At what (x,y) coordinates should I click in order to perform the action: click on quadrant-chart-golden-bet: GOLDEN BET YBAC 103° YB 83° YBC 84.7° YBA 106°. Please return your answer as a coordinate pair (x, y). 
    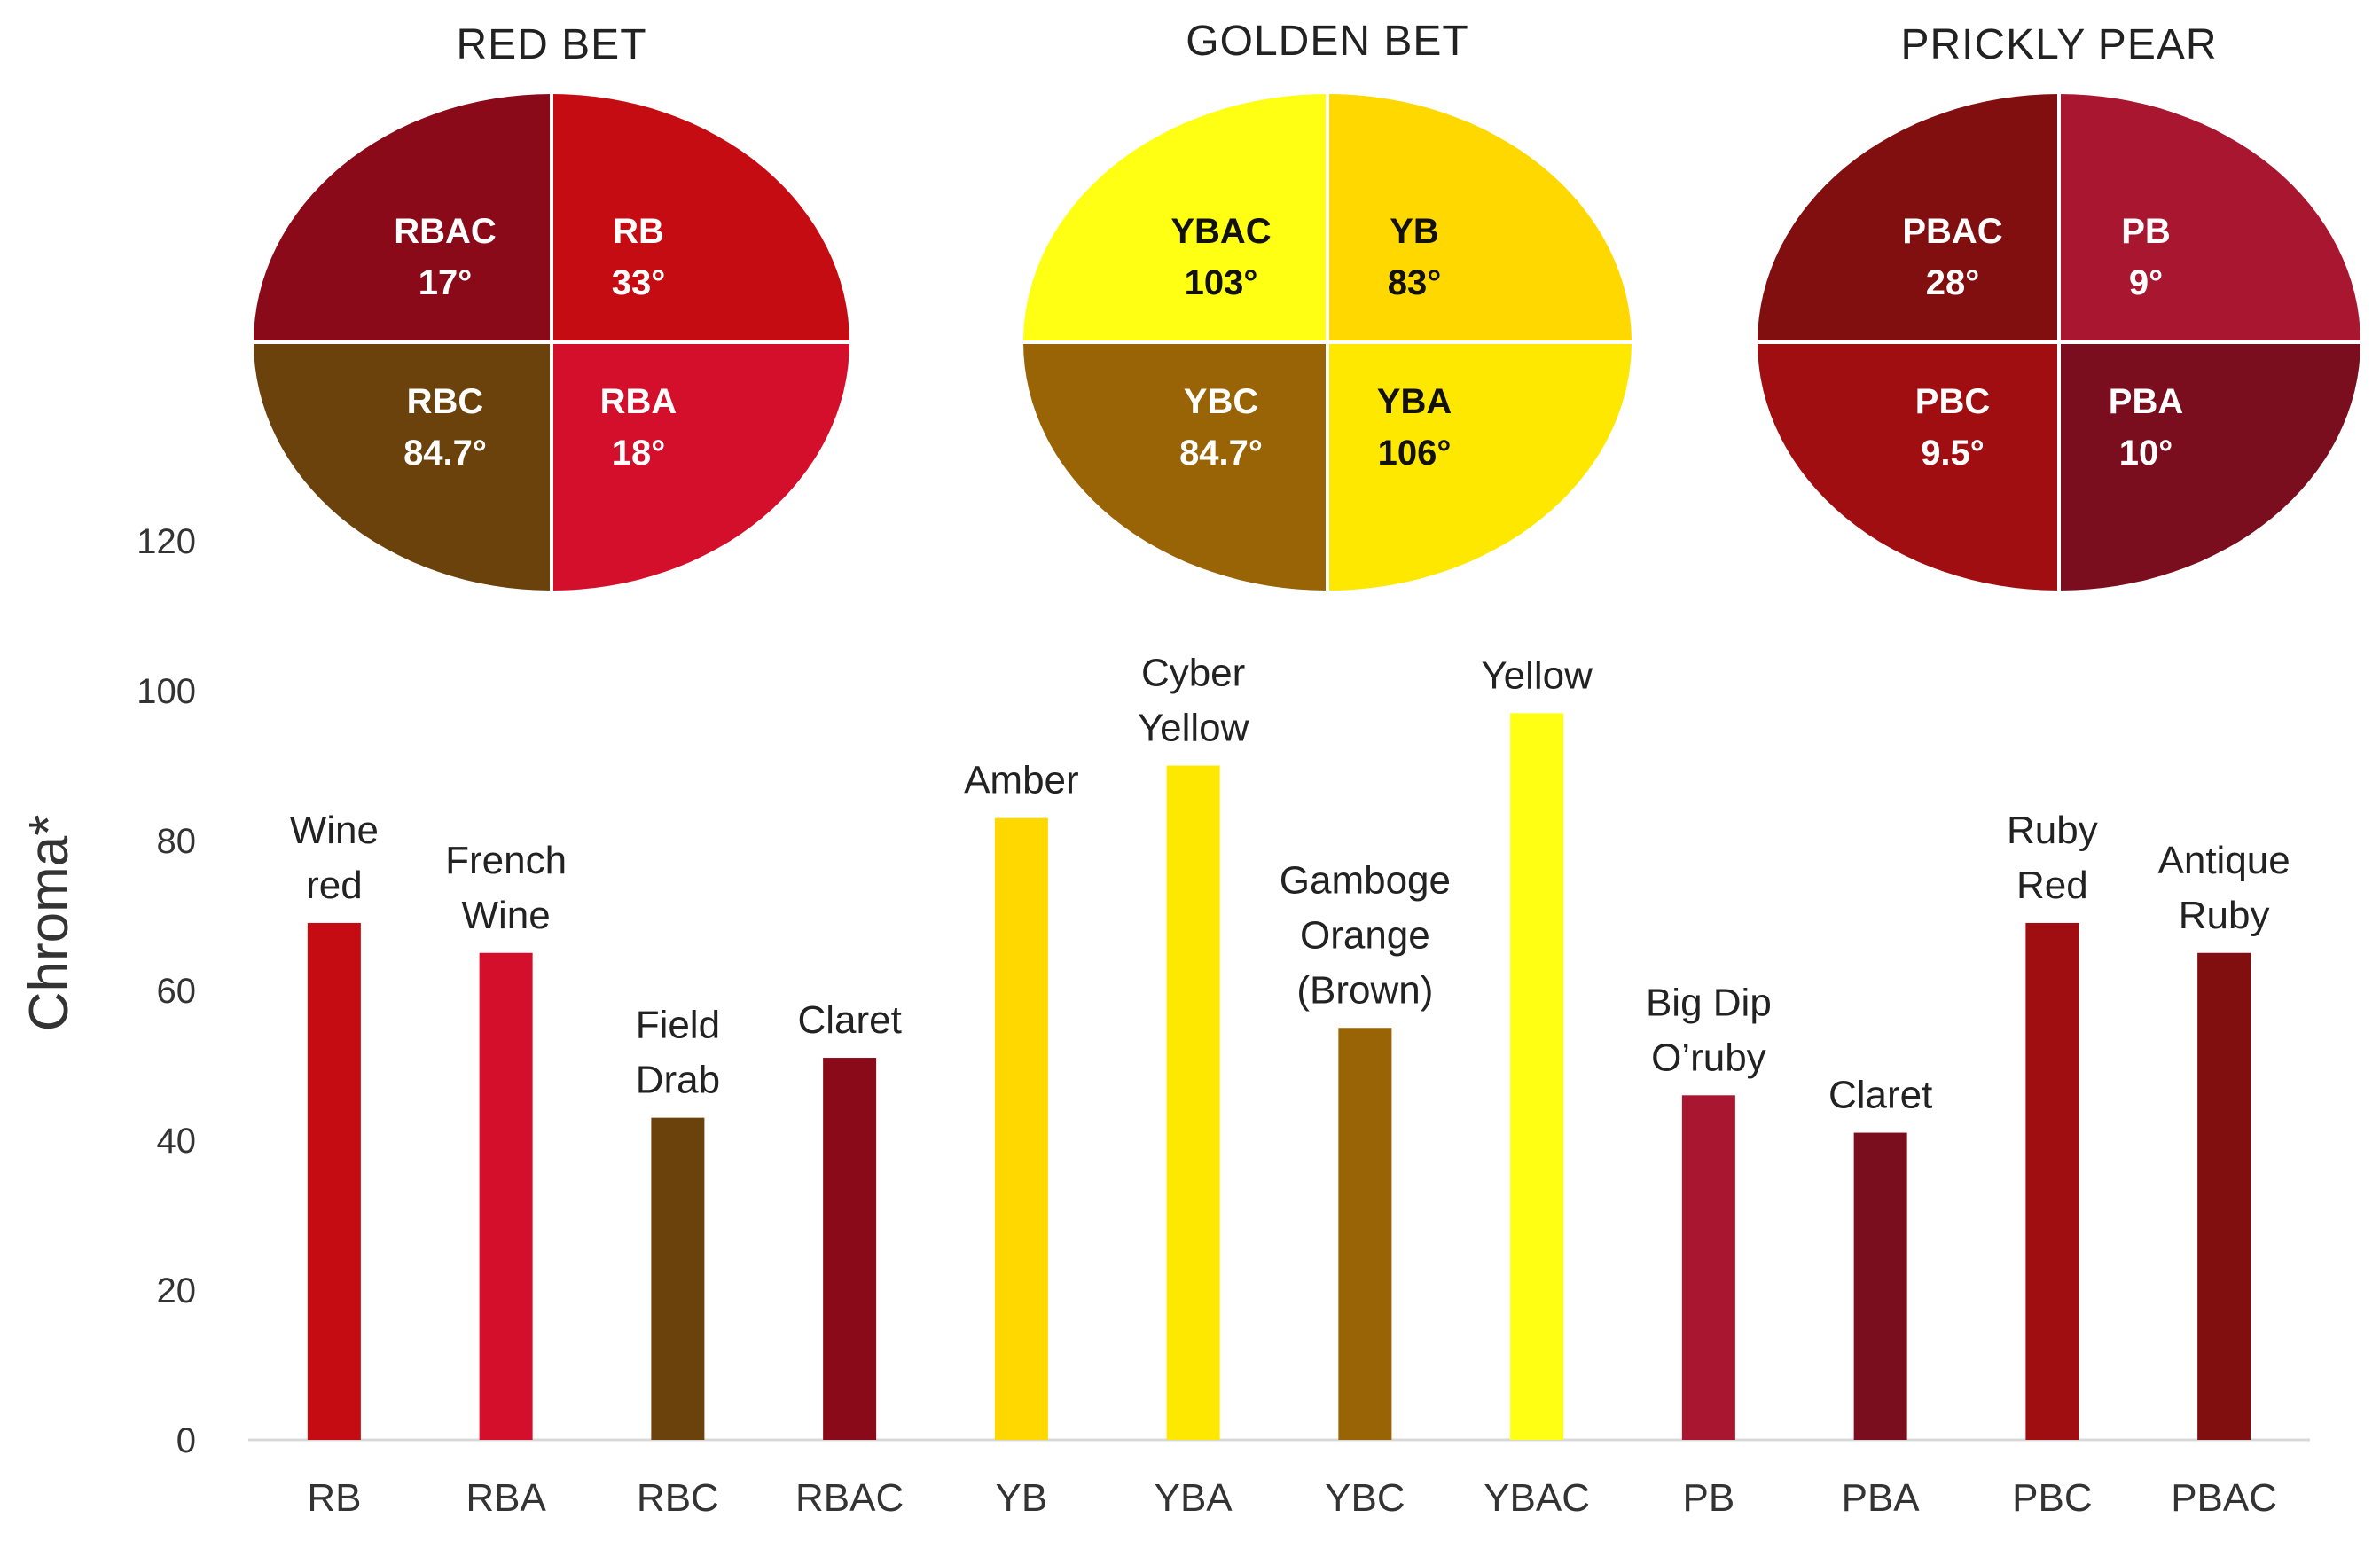
    Looking at the image, I should click on (1327, 304).